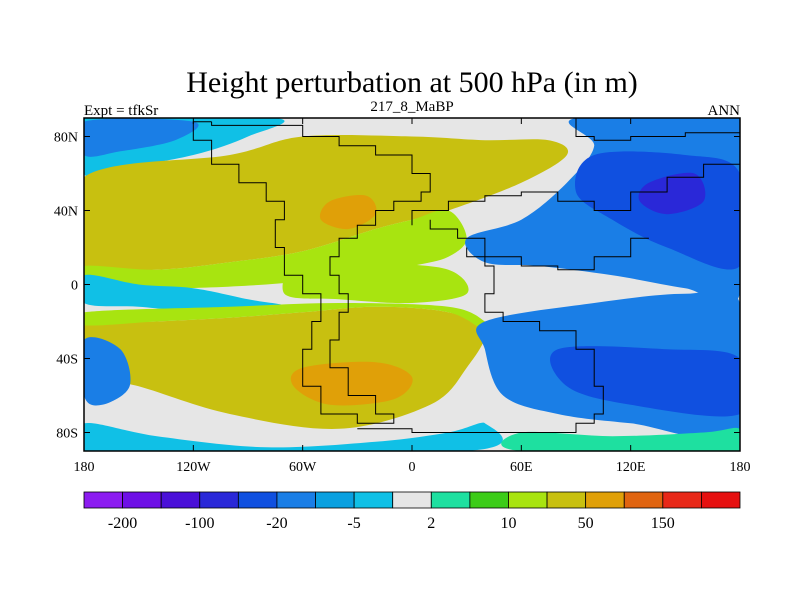 Image resolution: width=800 pixels, height=600 pixels. What do you see at coordinates (411, 107) in the screenshot?
I see `run-label: 217_8_MaBP` at bounding box center [411, 107].